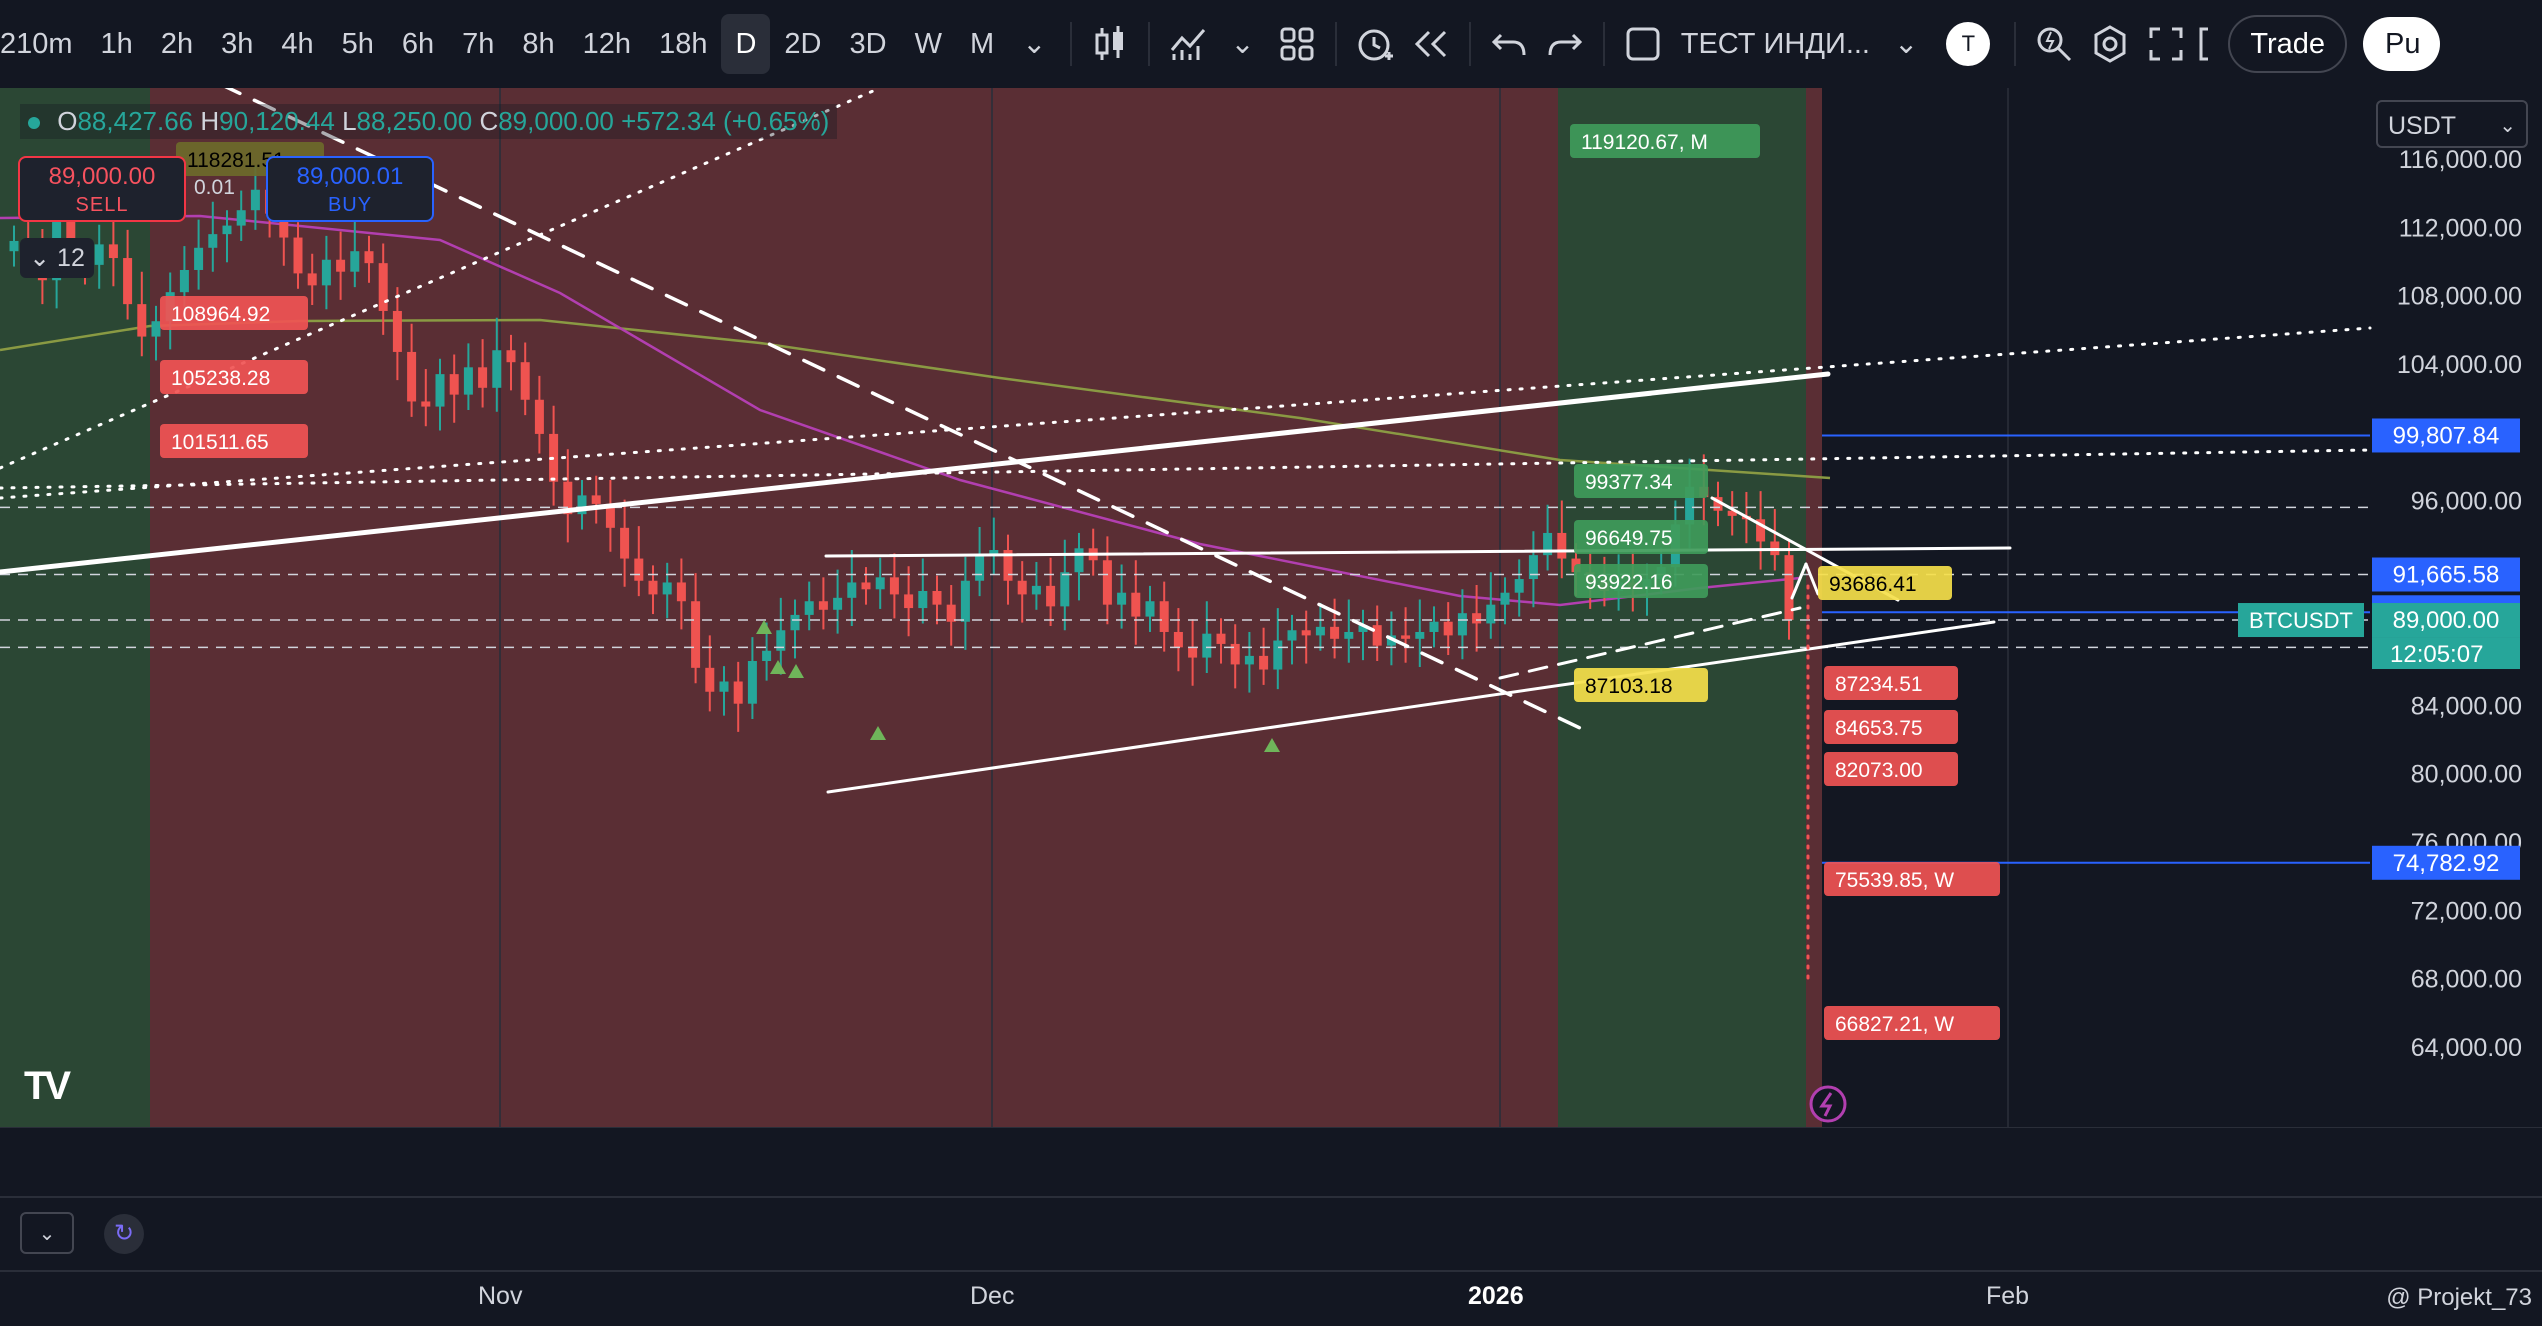 The height and width of the screenshot is (1326, 2542). Describe the element at coordinates (357, 44) in the screenshot. I see `timeframe-5h: 5h` at that location.